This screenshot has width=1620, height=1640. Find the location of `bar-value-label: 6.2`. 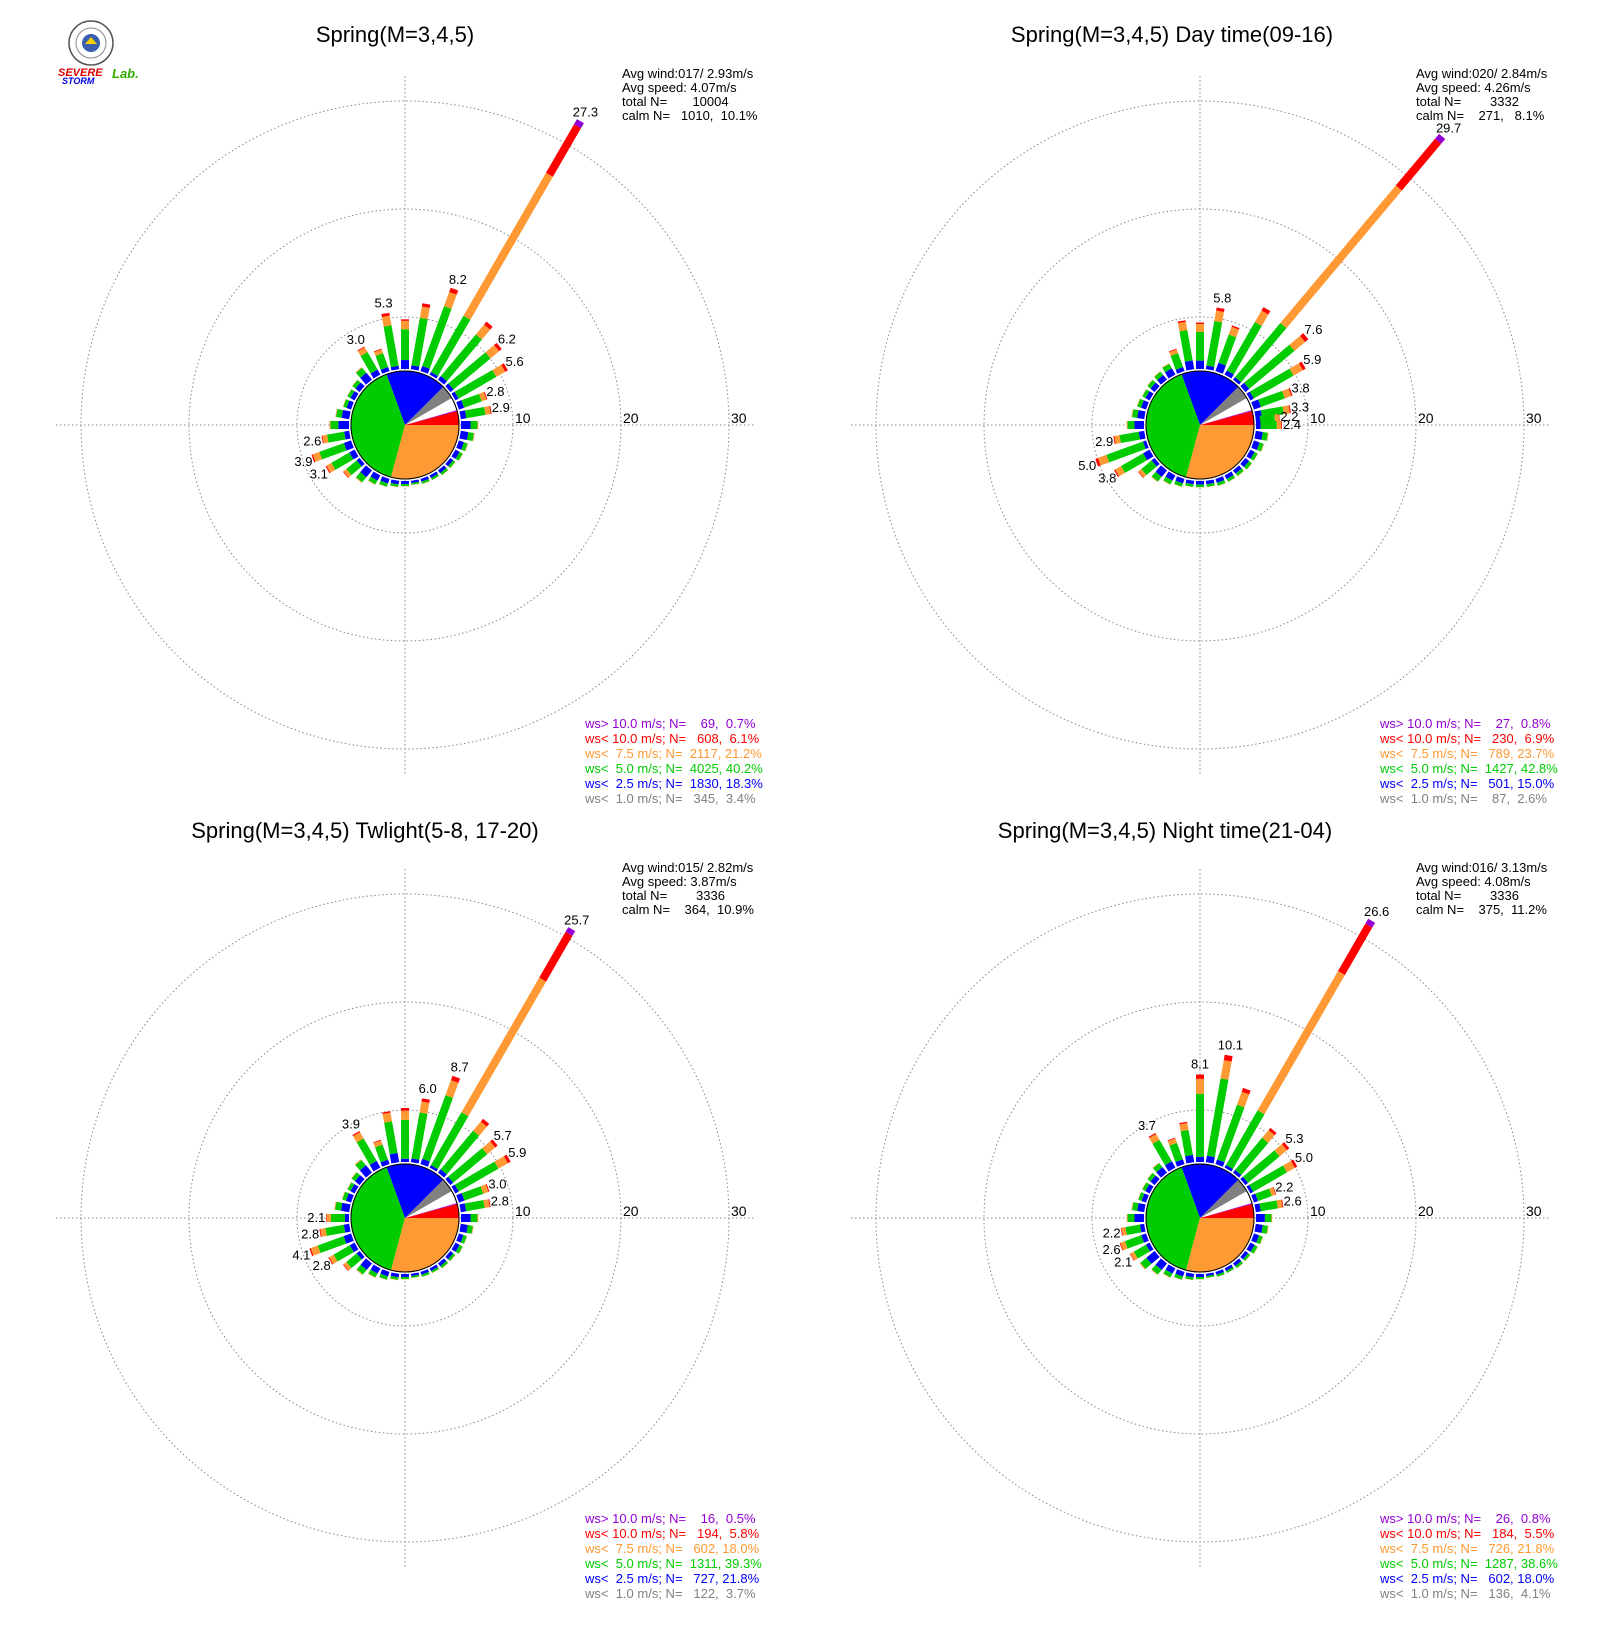

bar-value-label: 6.2 is located at coordinates (507, 339).